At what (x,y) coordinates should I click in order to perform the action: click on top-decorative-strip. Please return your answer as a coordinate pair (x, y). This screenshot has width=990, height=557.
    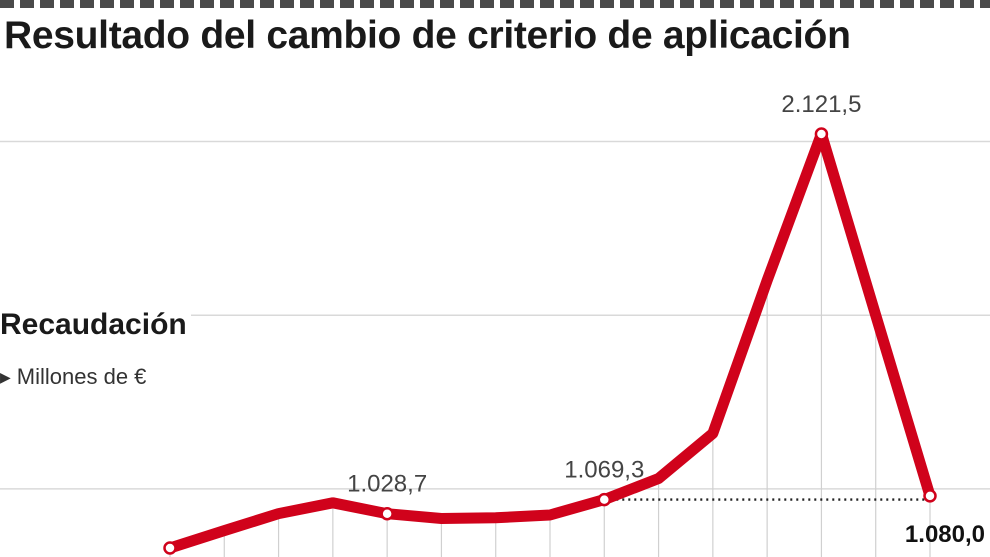
    Looking at the image, I should click on (495, 4).